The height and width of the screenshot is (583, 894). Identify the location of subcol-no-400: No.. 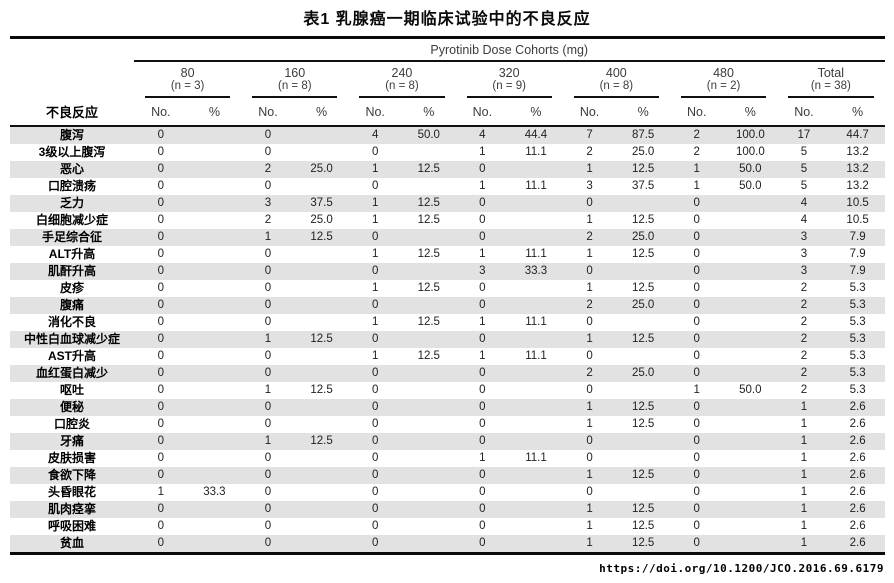
(589, 112).